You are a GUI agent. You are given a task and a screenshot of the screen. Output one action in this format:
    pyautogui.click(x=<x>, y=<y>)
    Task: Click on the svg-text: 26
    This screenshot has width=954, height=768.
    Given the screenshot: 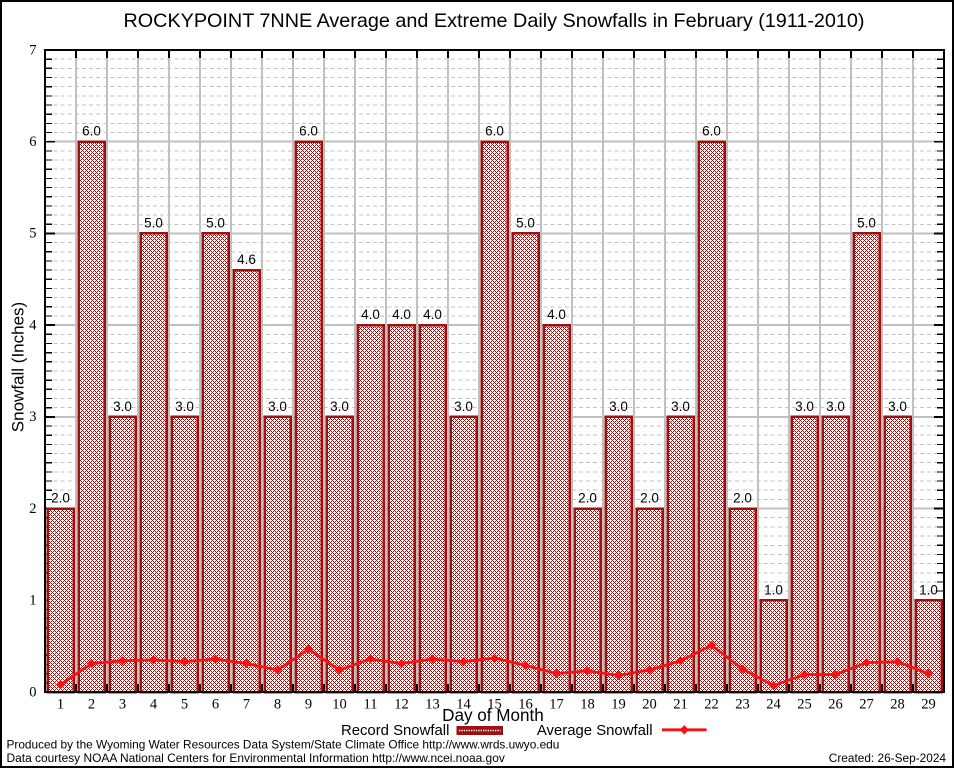 What is the action you would take?
    pyautogui.click(x=835, y=705)
    